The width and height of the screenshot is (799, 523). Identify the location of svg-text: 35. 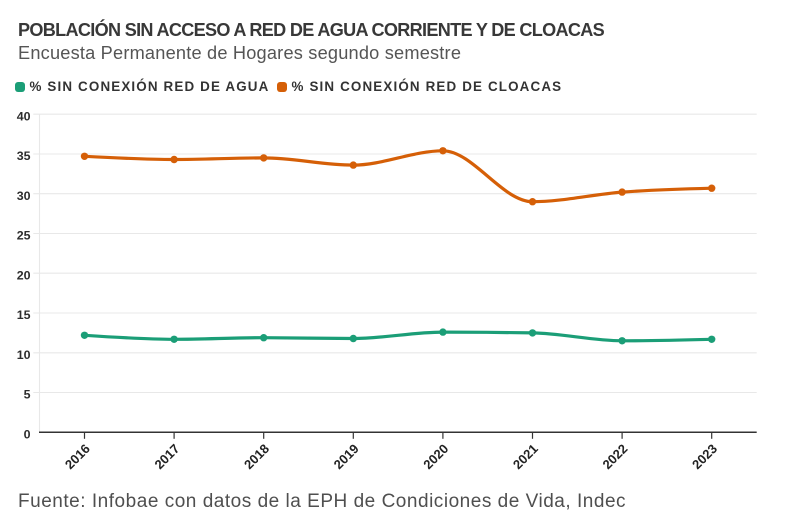
(24, 156).